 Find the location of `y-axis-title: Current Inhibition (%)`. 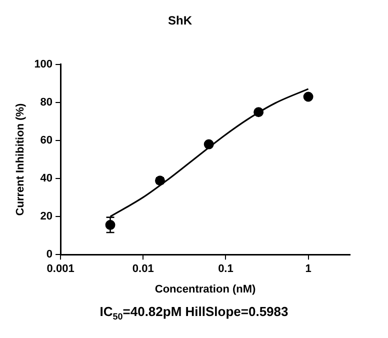

y-axis-title: Current Inhibition (%) is located at coordinates (20, 159).